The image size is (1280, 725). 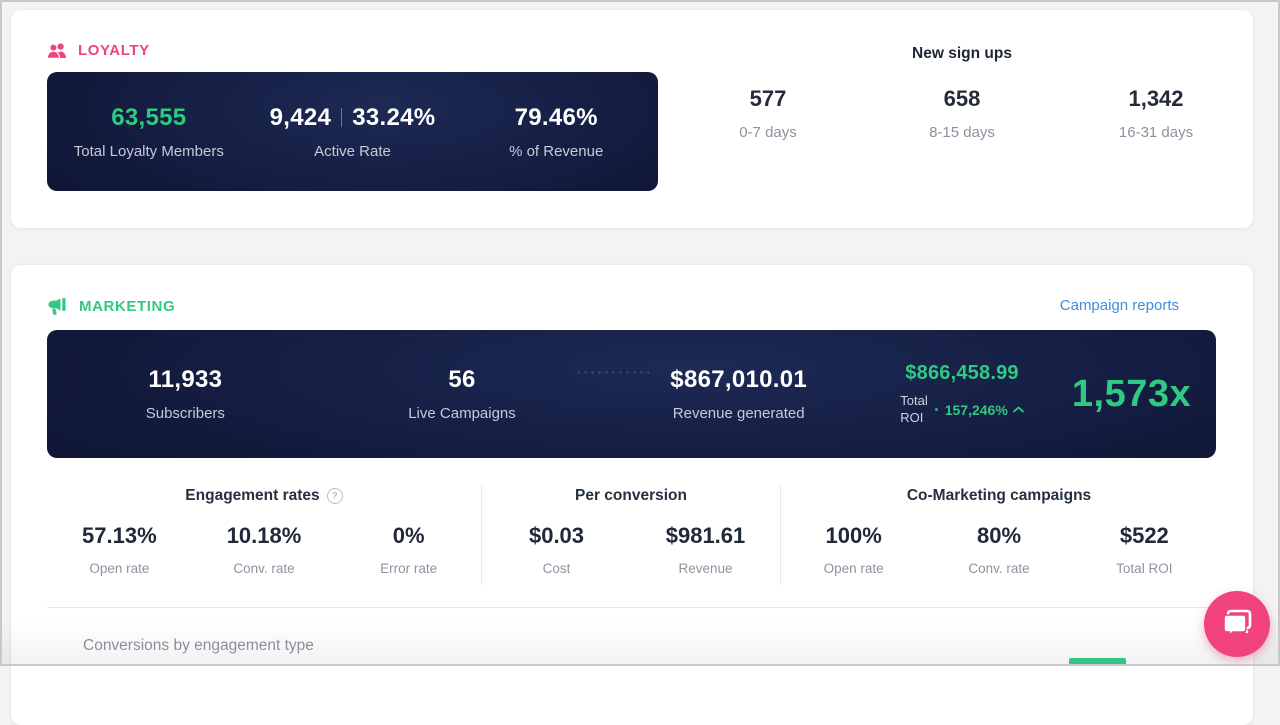 I want to click on signups-8-15-label: 8-15 days, so click(x=962, y=132).